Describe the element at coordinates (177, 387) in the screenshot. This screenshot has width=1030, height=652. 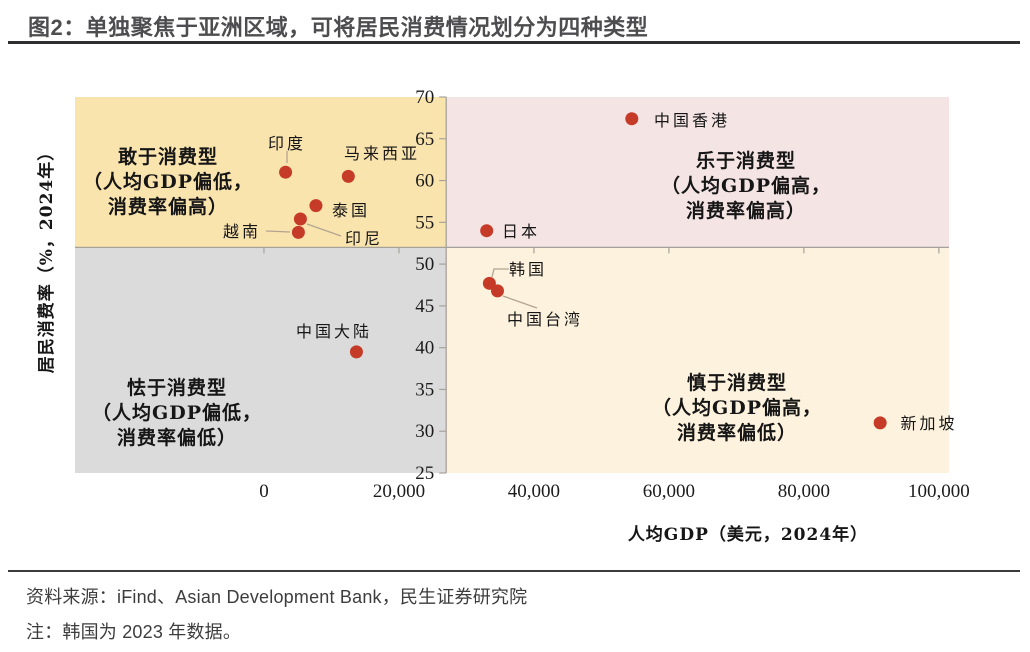
I see `quadrant-label-bottom-left: 怯于消费型` at that location.